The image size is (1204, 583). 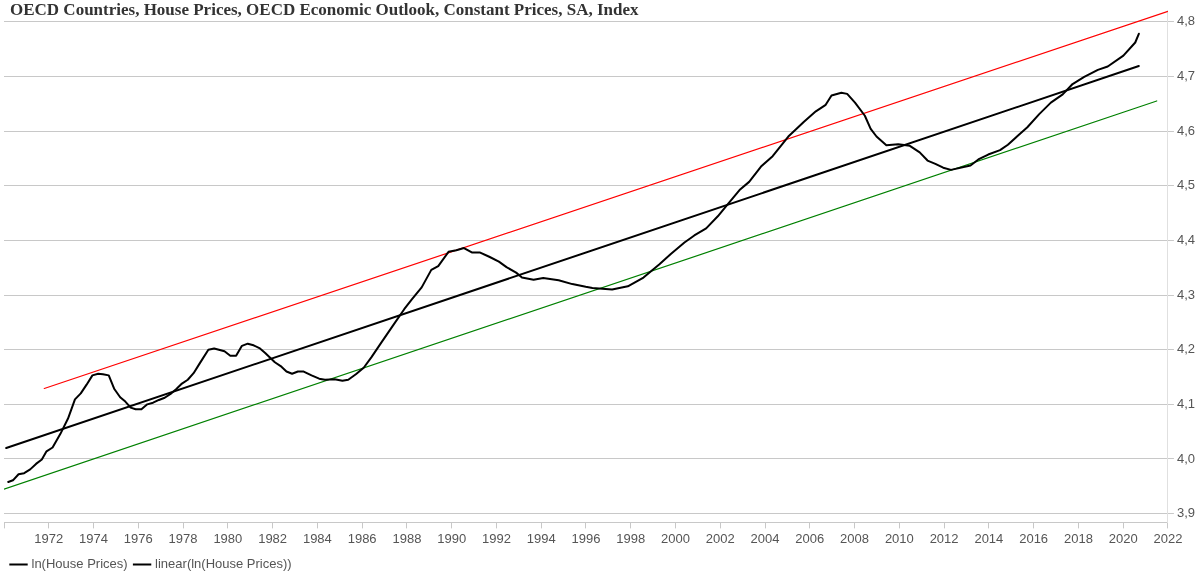 I want to click on chart-title: OECD Countries, House Prices, OECD Economic Outlook, Constant Prices, SA, Index, so click(x=324, y=10).